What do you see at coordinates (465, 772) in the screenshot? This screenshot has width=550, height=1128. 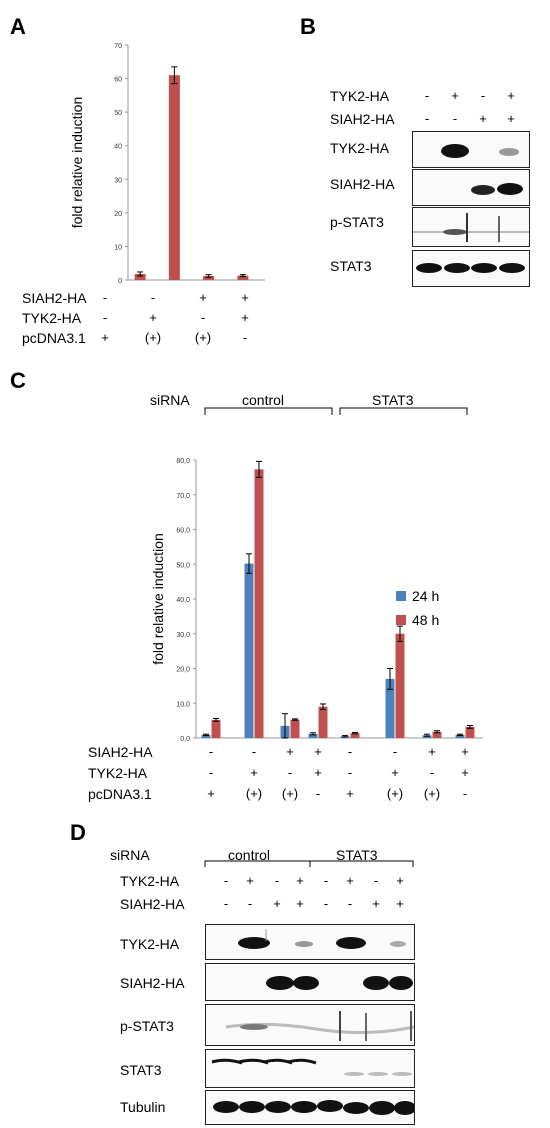 I see `c-sign-r1-c7: +` at bounding box center [465, 772].